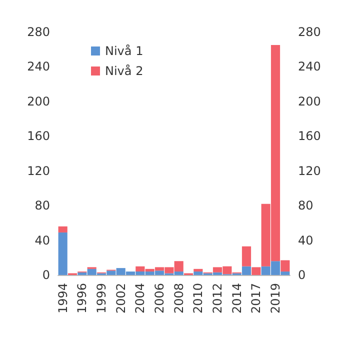  Describe the element at coordinates (256, 298) in the screenshot. I see `x-tick-label: 2017` at that location.